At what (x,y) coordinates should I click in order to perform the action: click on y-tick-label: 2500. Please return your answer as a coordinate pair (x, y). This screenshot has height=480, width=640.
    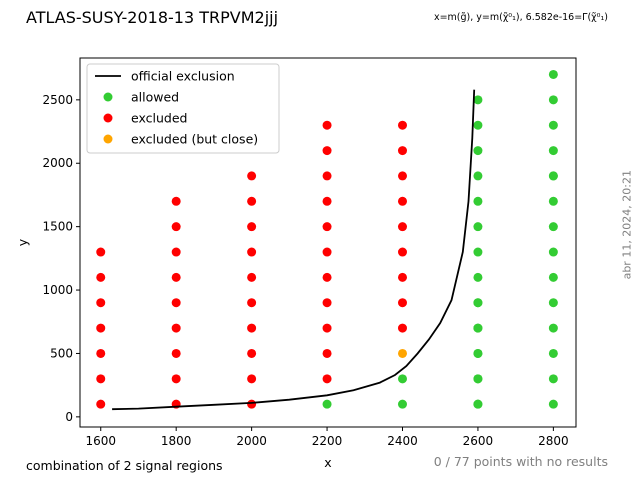
    Looking at the image, I should click on (57, 100).